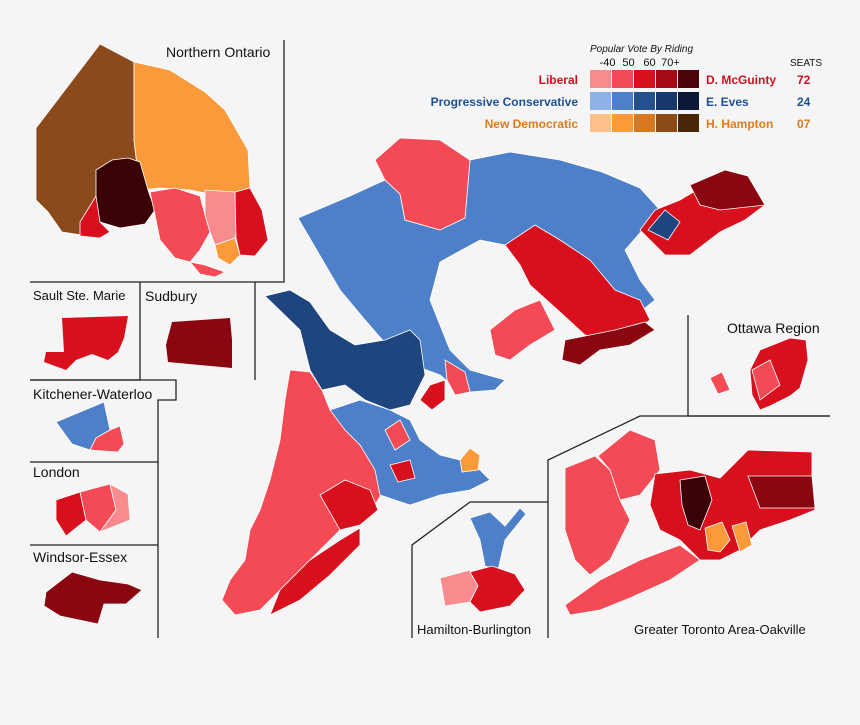  I want to click on hamilton-burlington-map, so click(483, 560).